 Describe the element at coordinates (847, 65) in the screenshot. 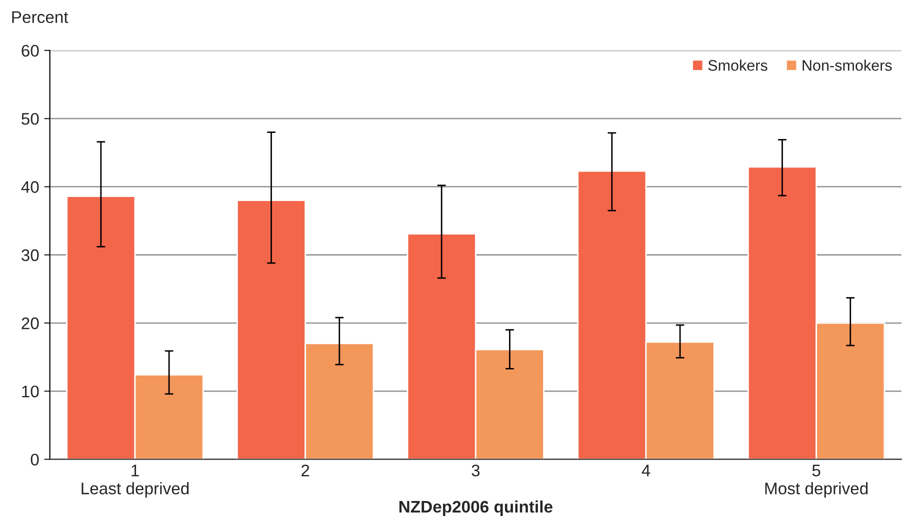

I see `legend-label: Non-smokers` at that location.